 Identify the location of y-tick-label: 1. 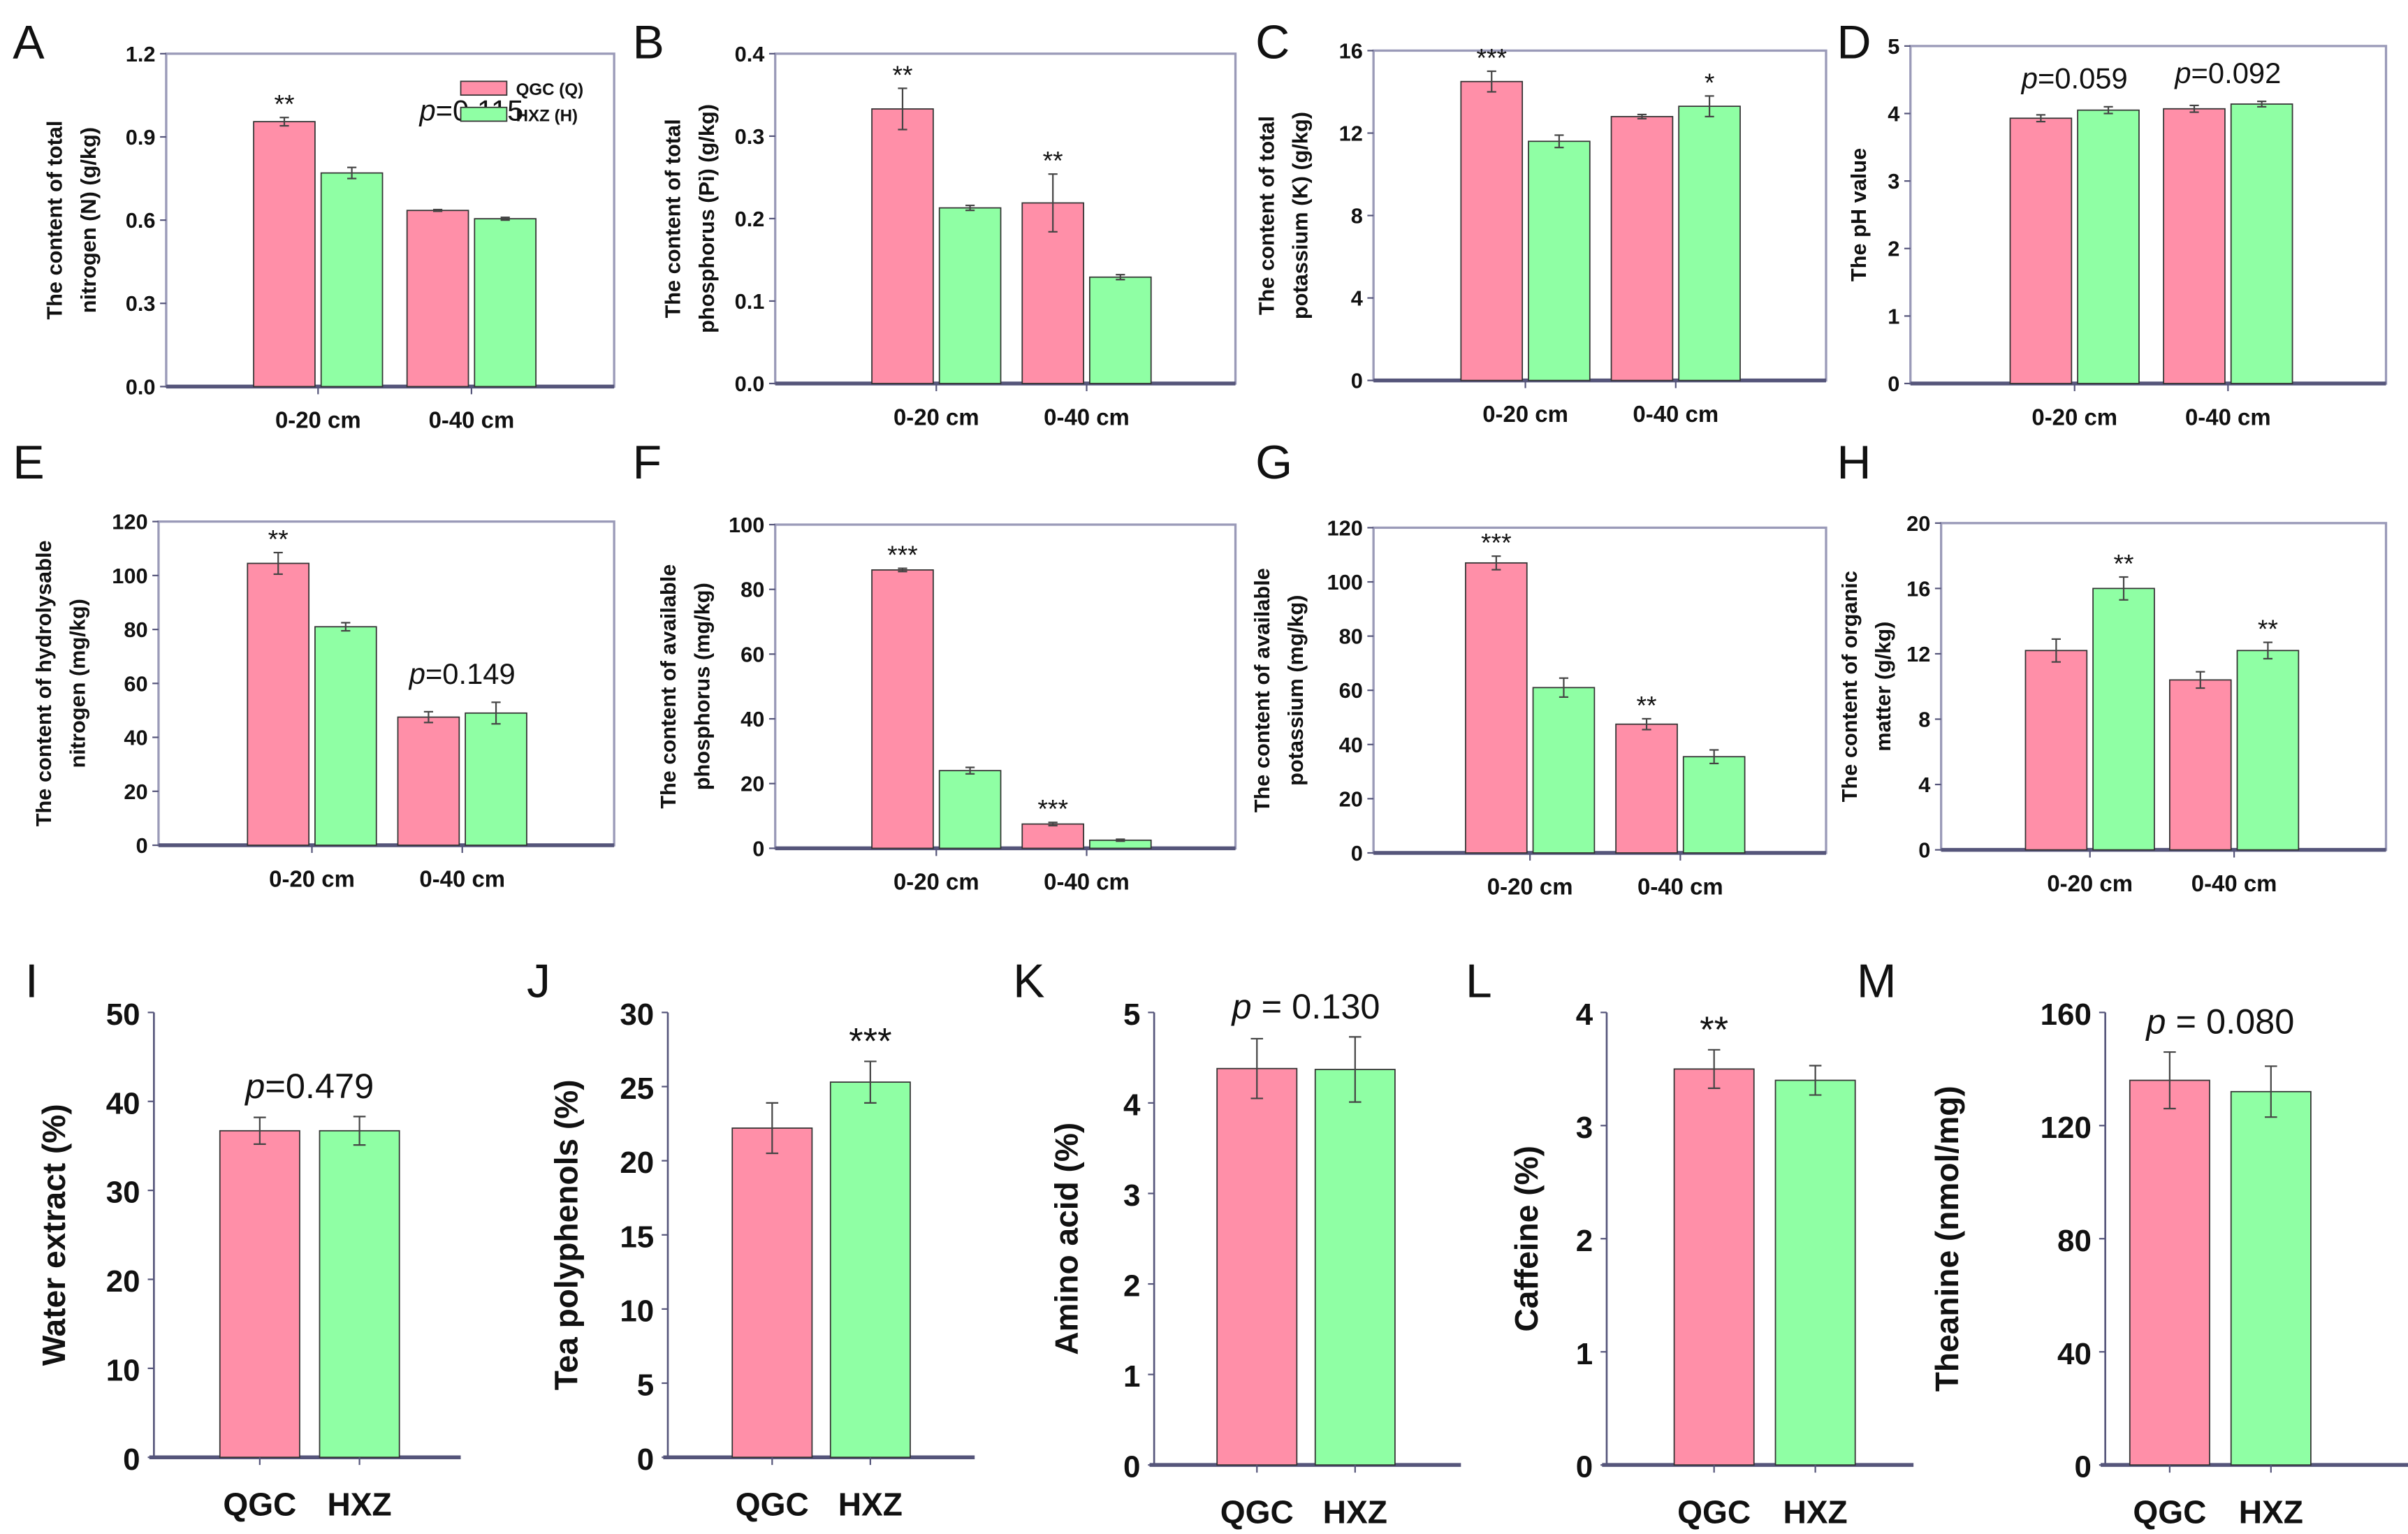
(1585, 1354).